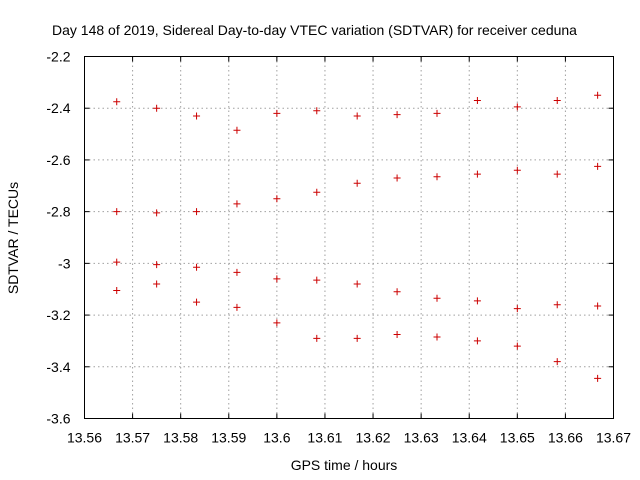 This screenshot has width=640, height=480. What do you see at coordinates (58, 315) in the screenshot?
I see `y-tick-label: -3.2` at bounding box center [58, 315].